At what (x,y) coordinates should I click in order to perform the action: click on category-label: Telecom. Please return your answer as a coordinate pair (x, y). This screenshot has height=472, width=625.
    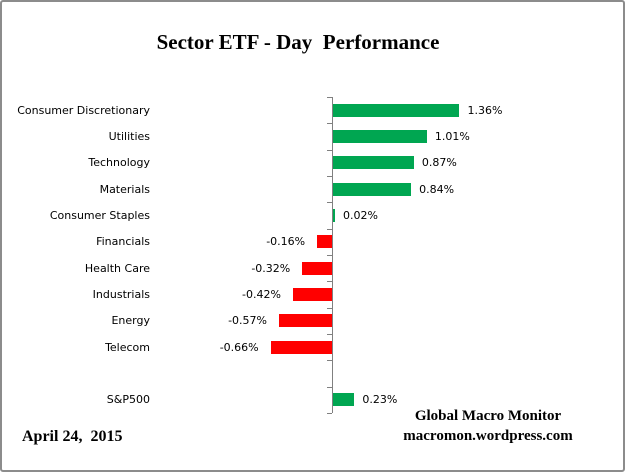
    Looking at the image, I should click on (127, 347).